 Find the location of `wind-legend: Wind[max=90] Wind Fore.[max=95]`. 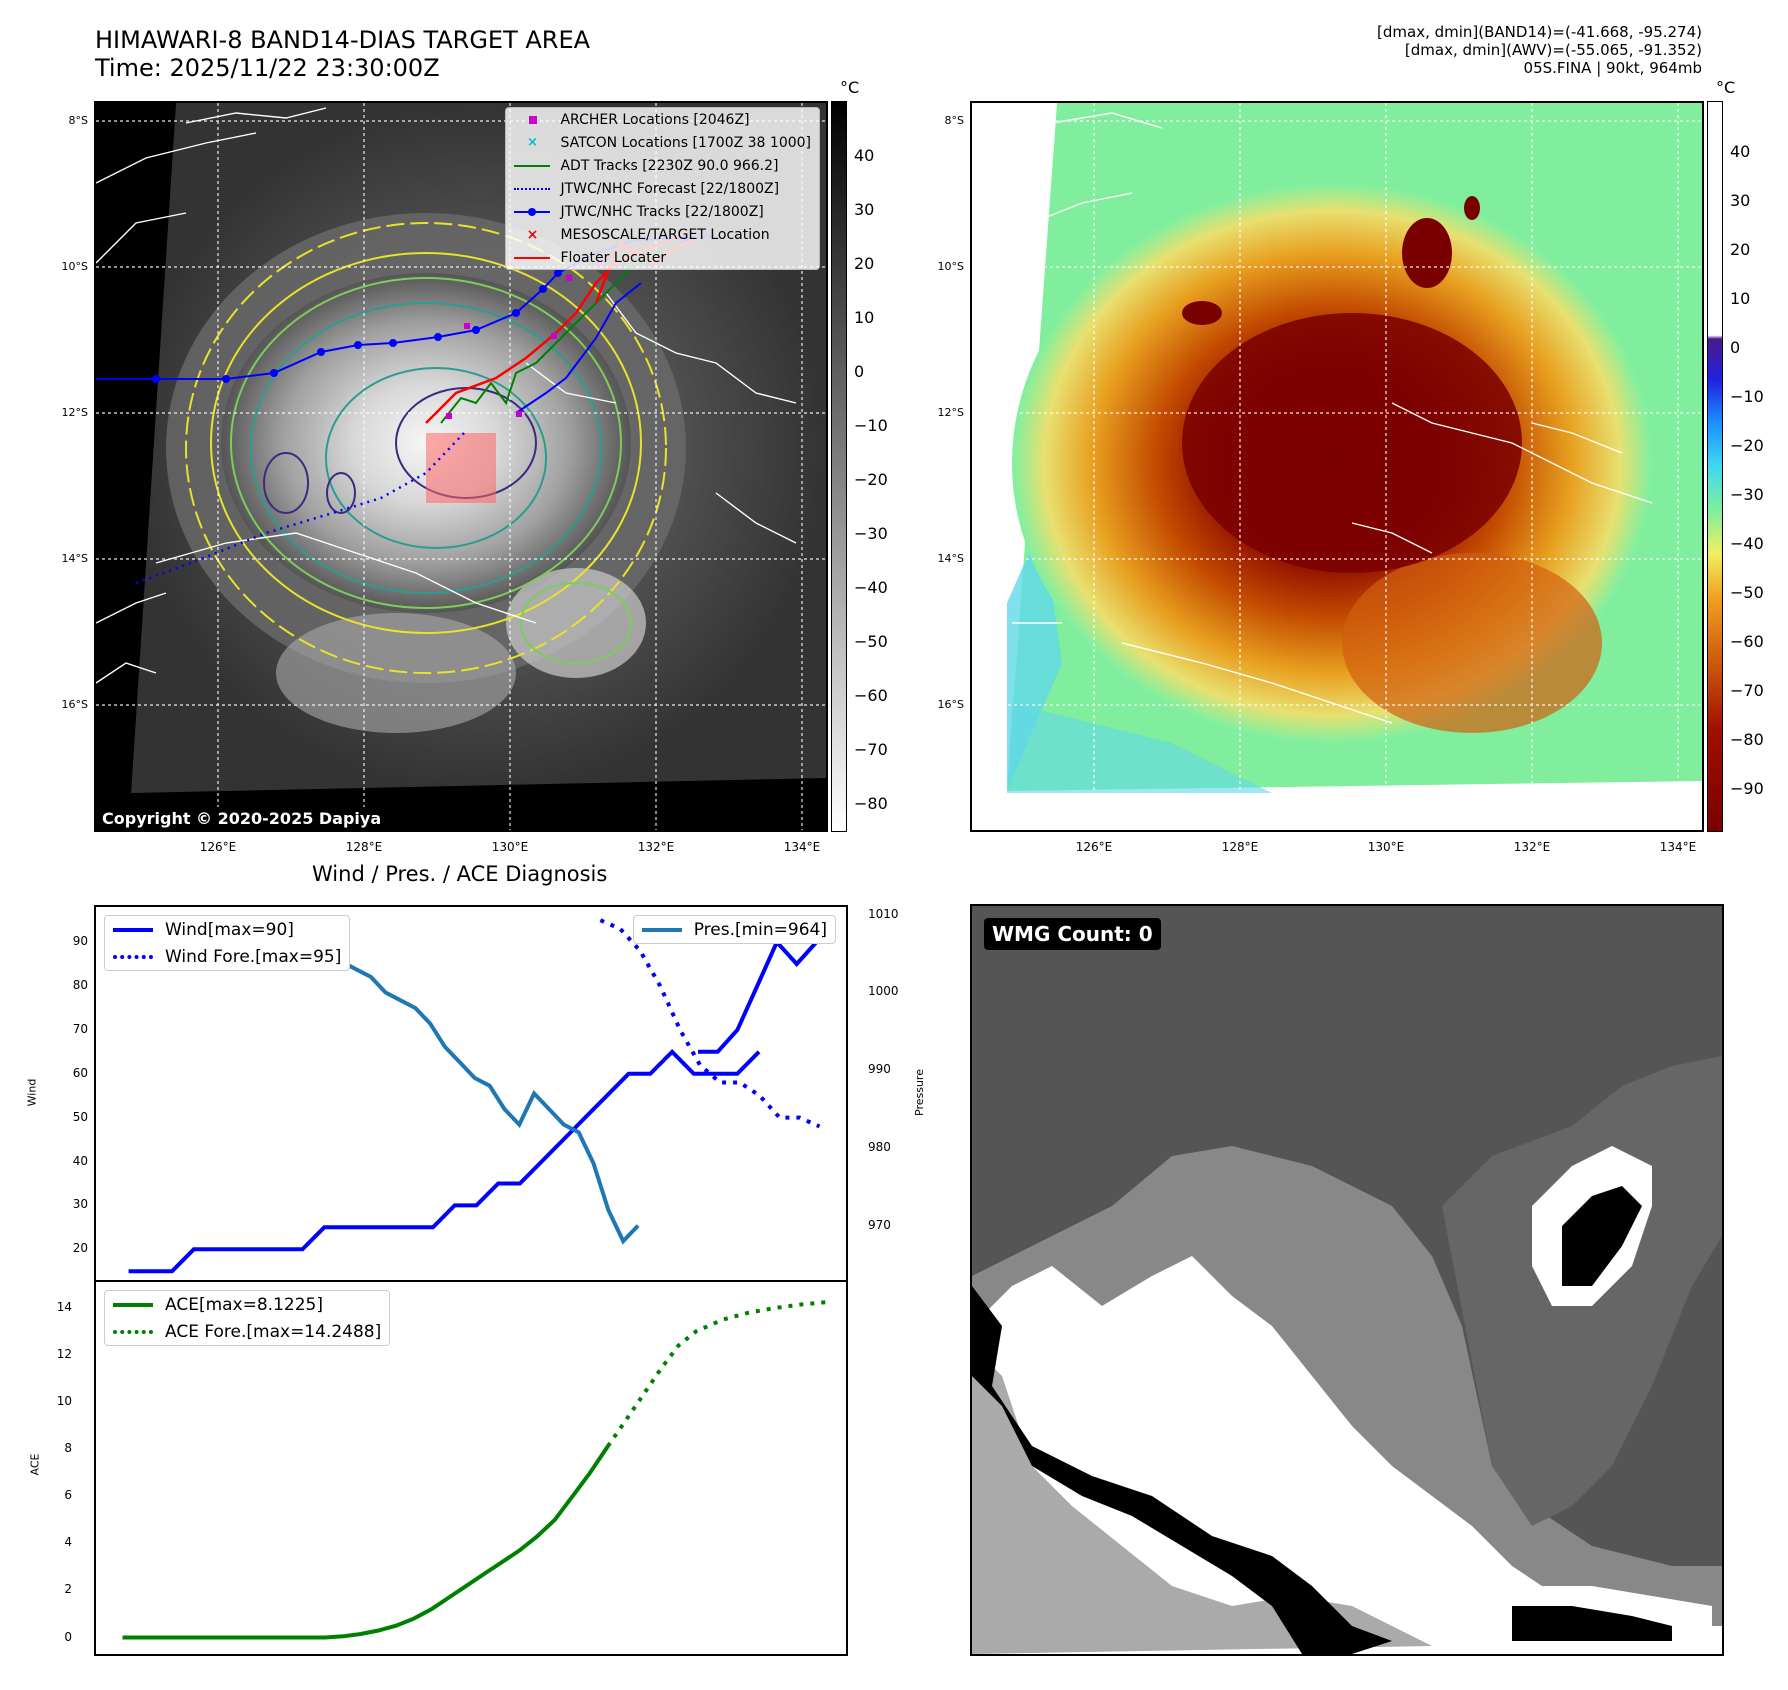

wind-legend: Wind[max=90] Wind Fore.[max=95] is located at coordinates (227, 943).